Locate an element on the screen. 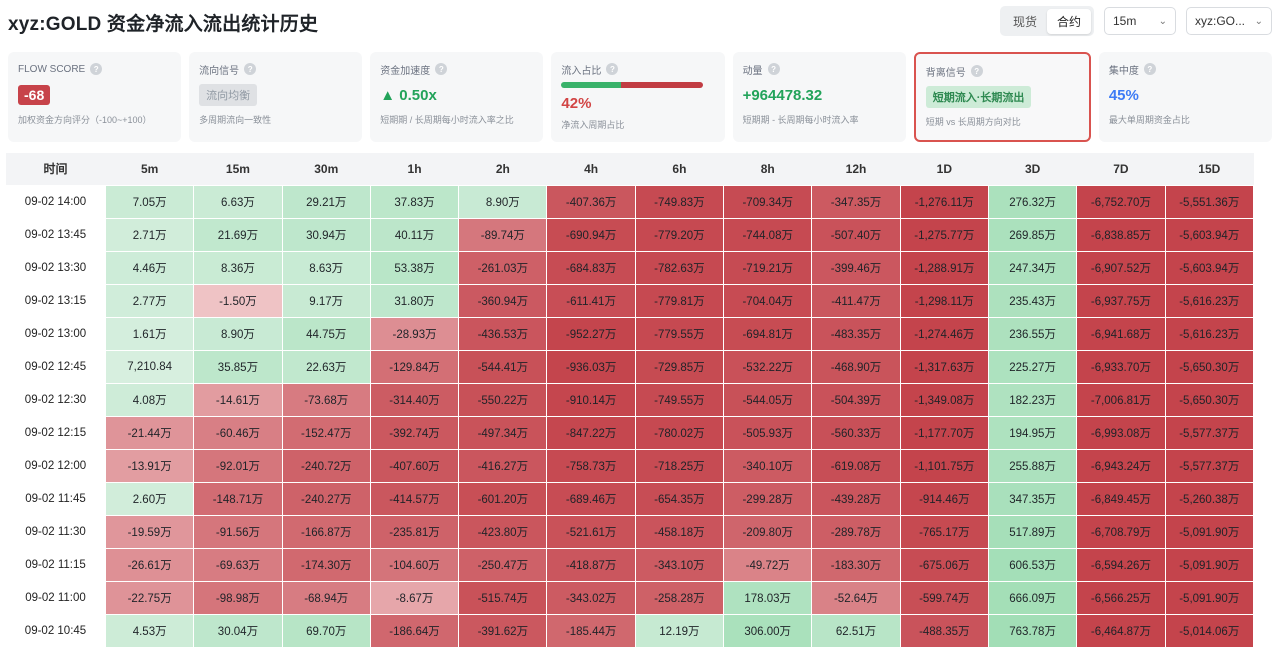  card-label: 流向信号 is located at coordinates (219, 71).